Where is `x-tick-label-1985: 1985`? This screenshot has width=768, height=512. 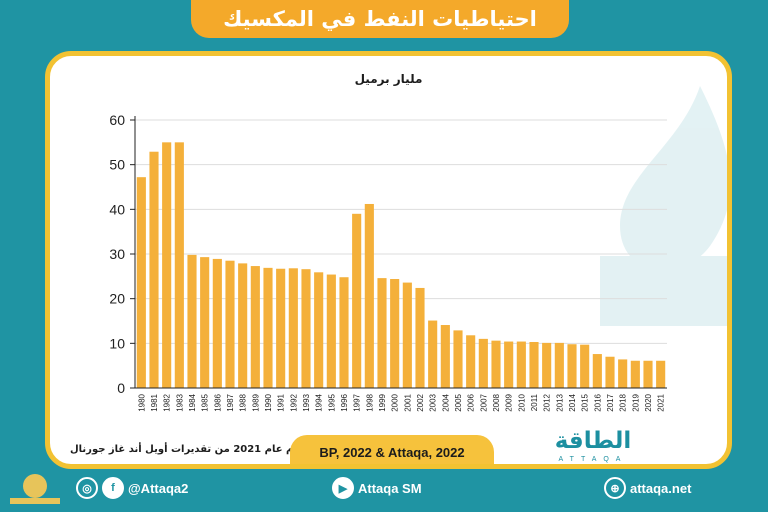
x-tick-label-1985: 1985 is located at coordinates (205, 402).